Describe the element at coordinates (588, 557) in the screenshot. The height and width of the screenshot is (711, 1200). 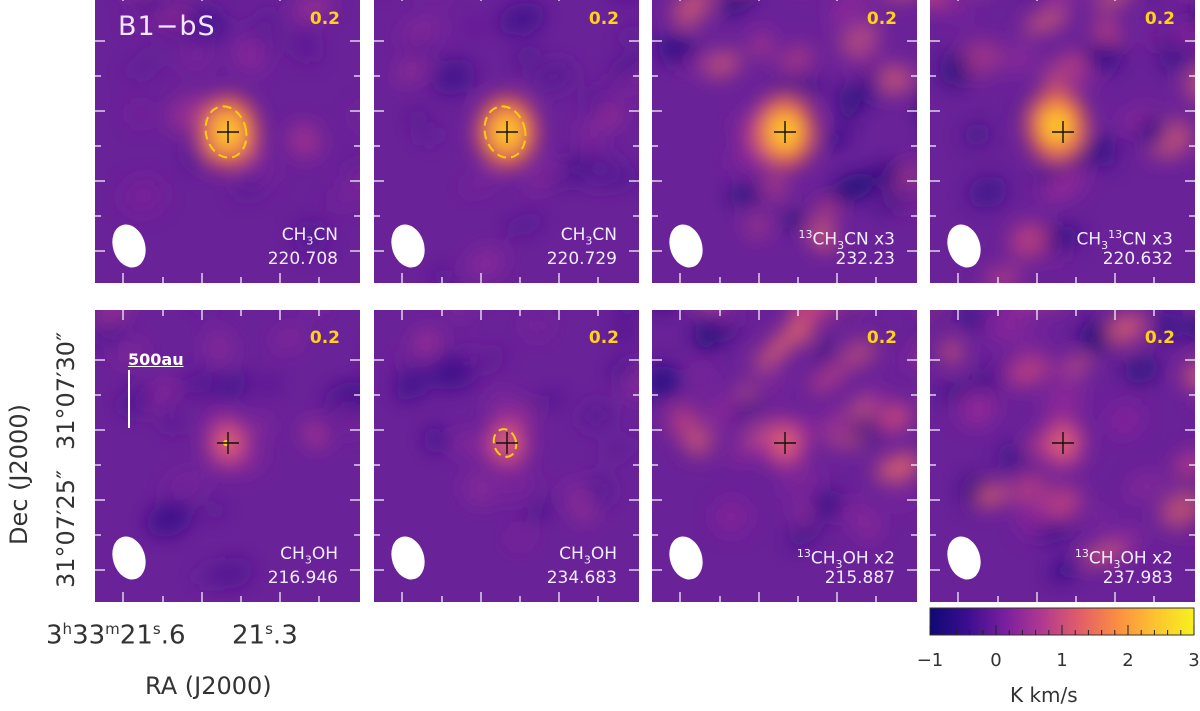
I see `molecule-label: CH3OH` at that location.